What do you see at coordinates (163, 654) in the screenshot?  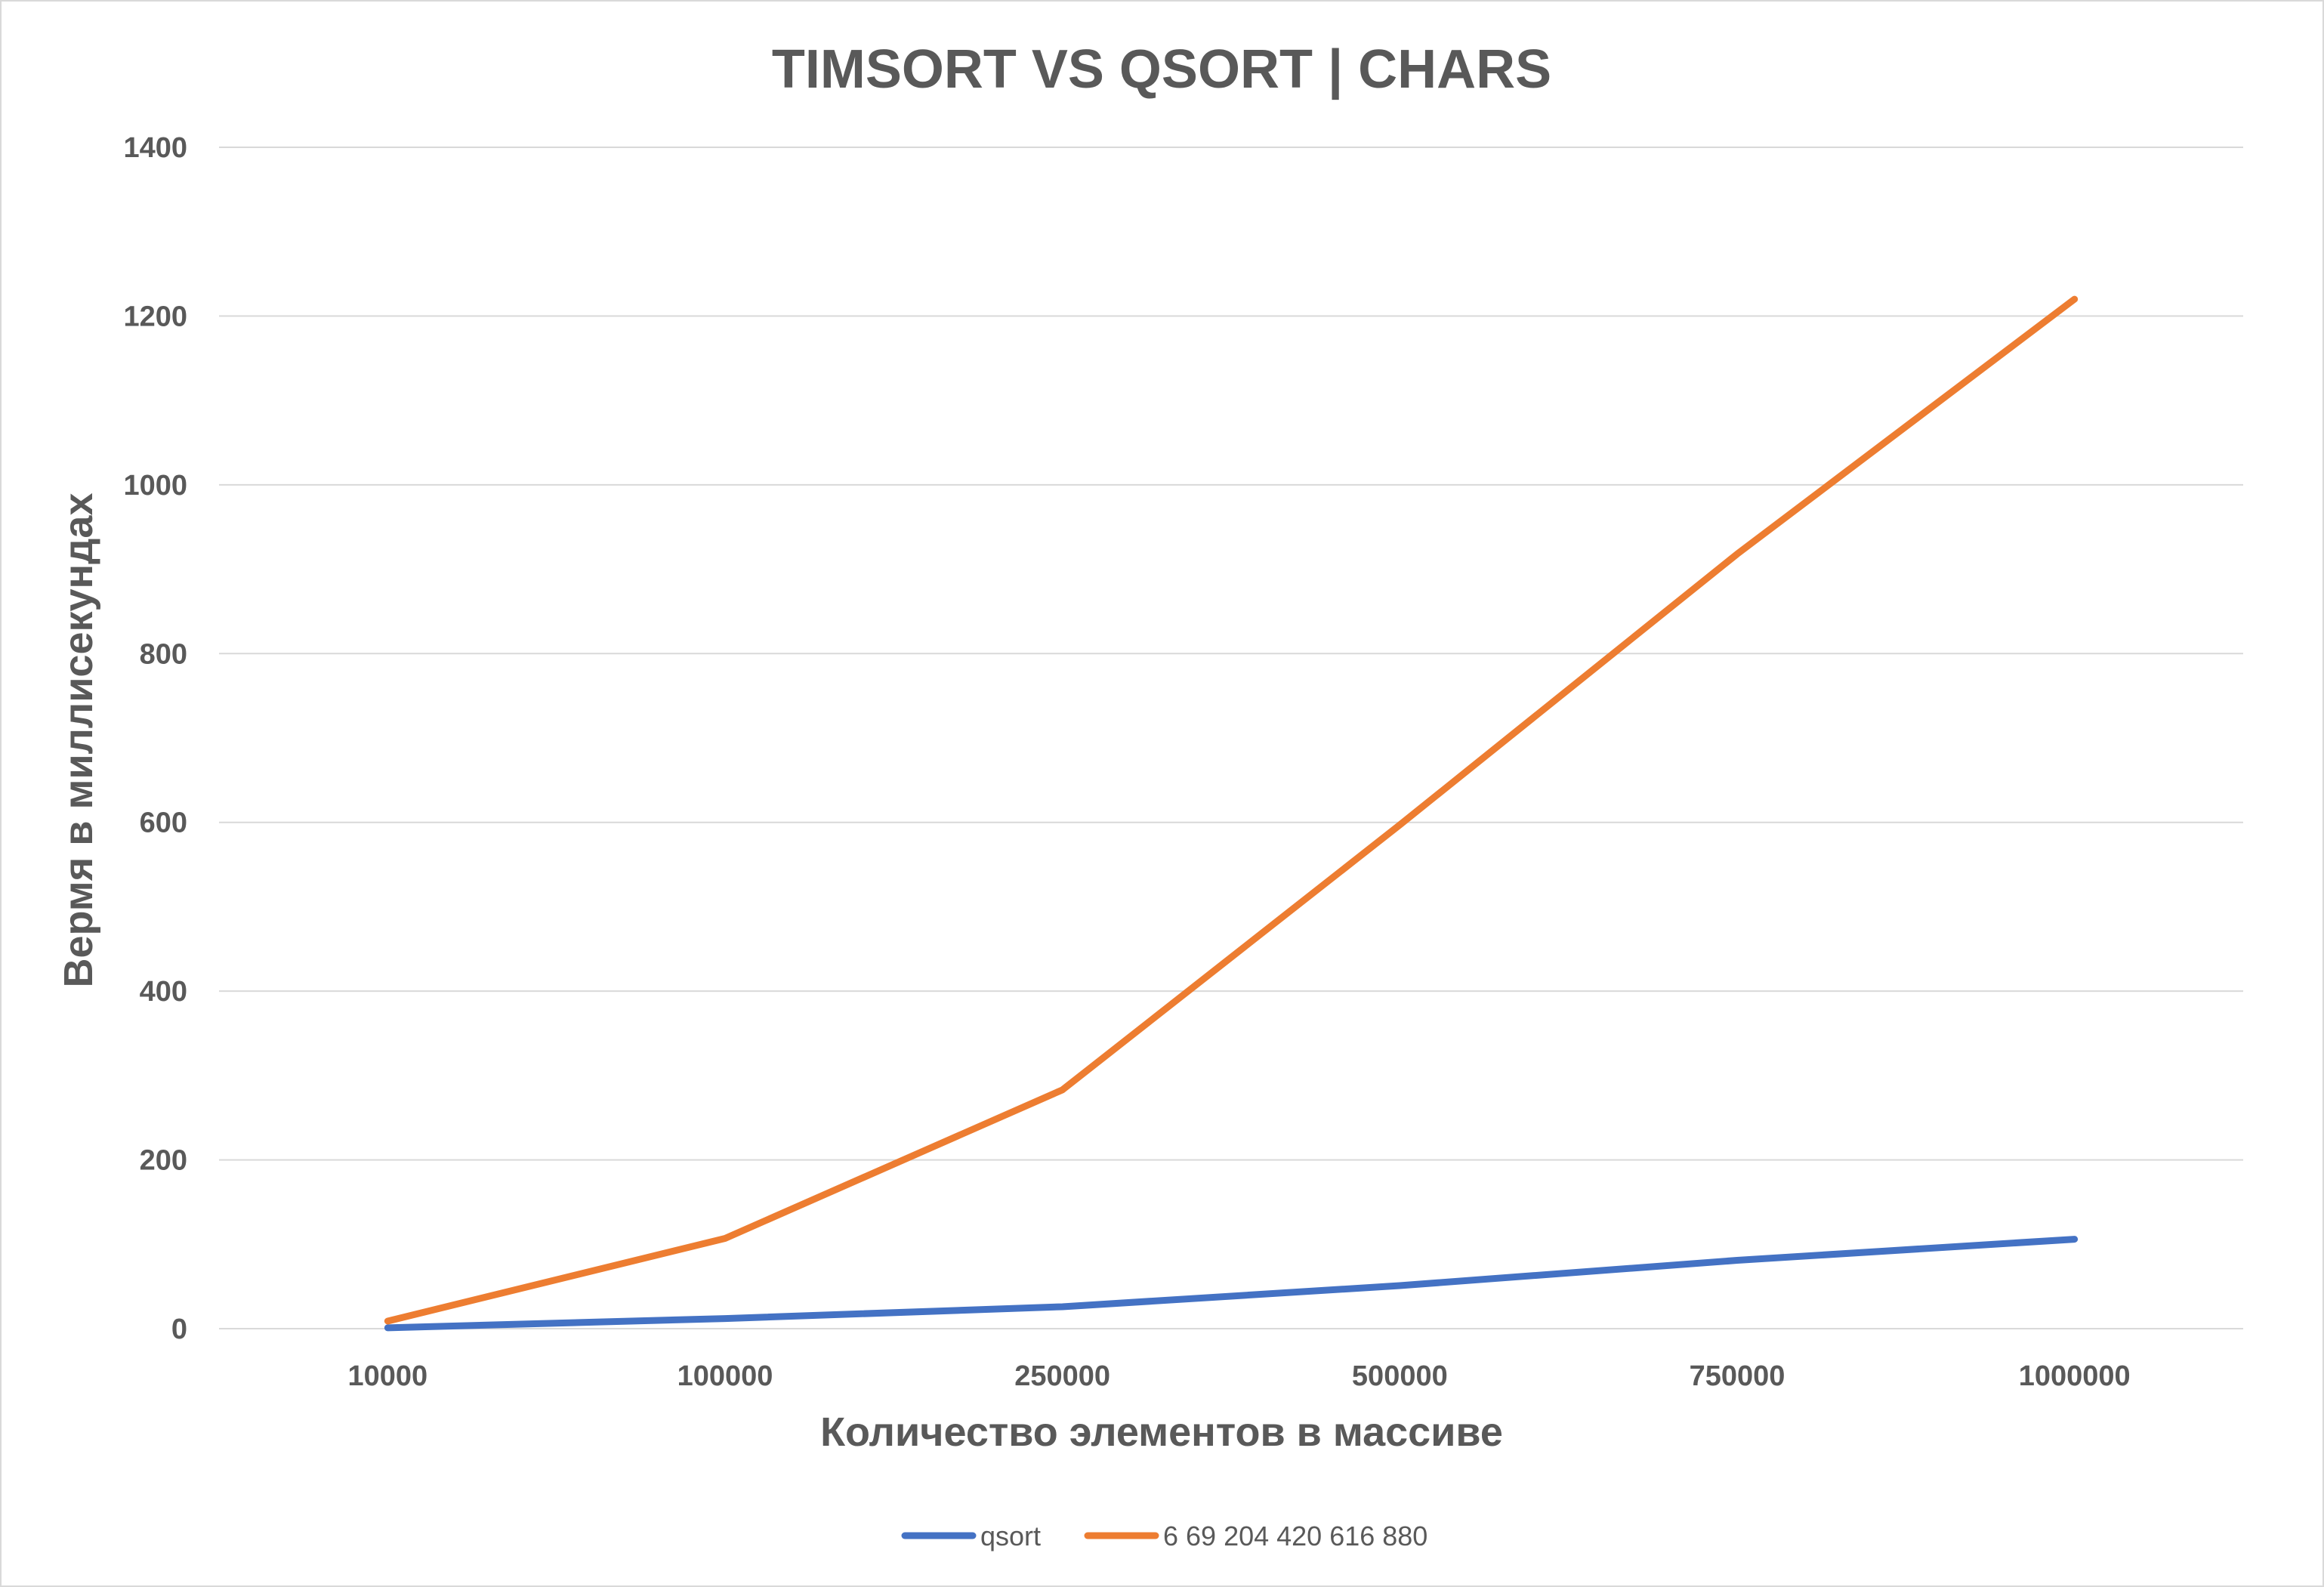 I see `y-tick-label: 800` at bounding box center [163, 654].